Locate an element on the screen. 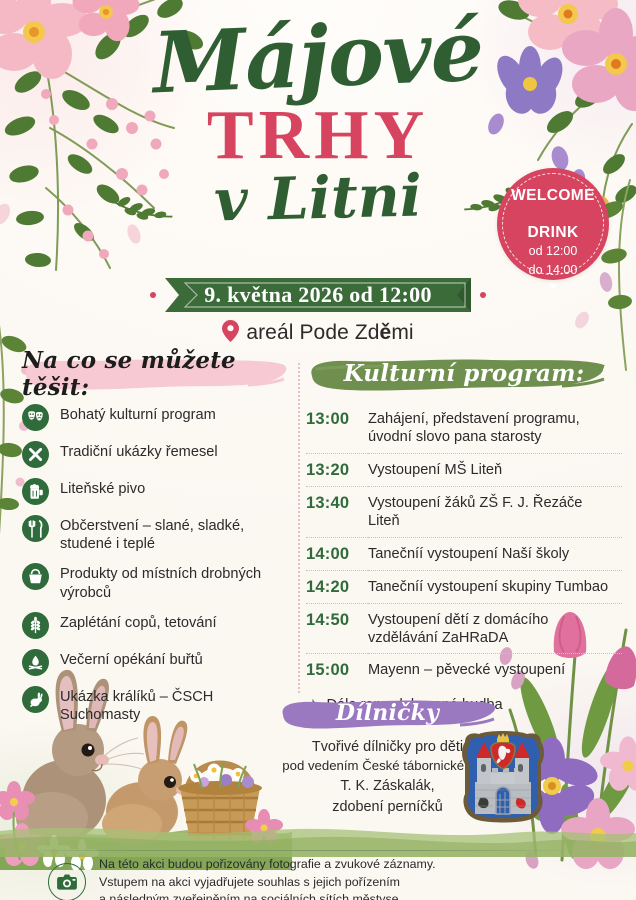 This screenshot has width=636, height=900. date-ribbon-row: 9. května 2026 od 12:00 is located at coordinates (318, 295).